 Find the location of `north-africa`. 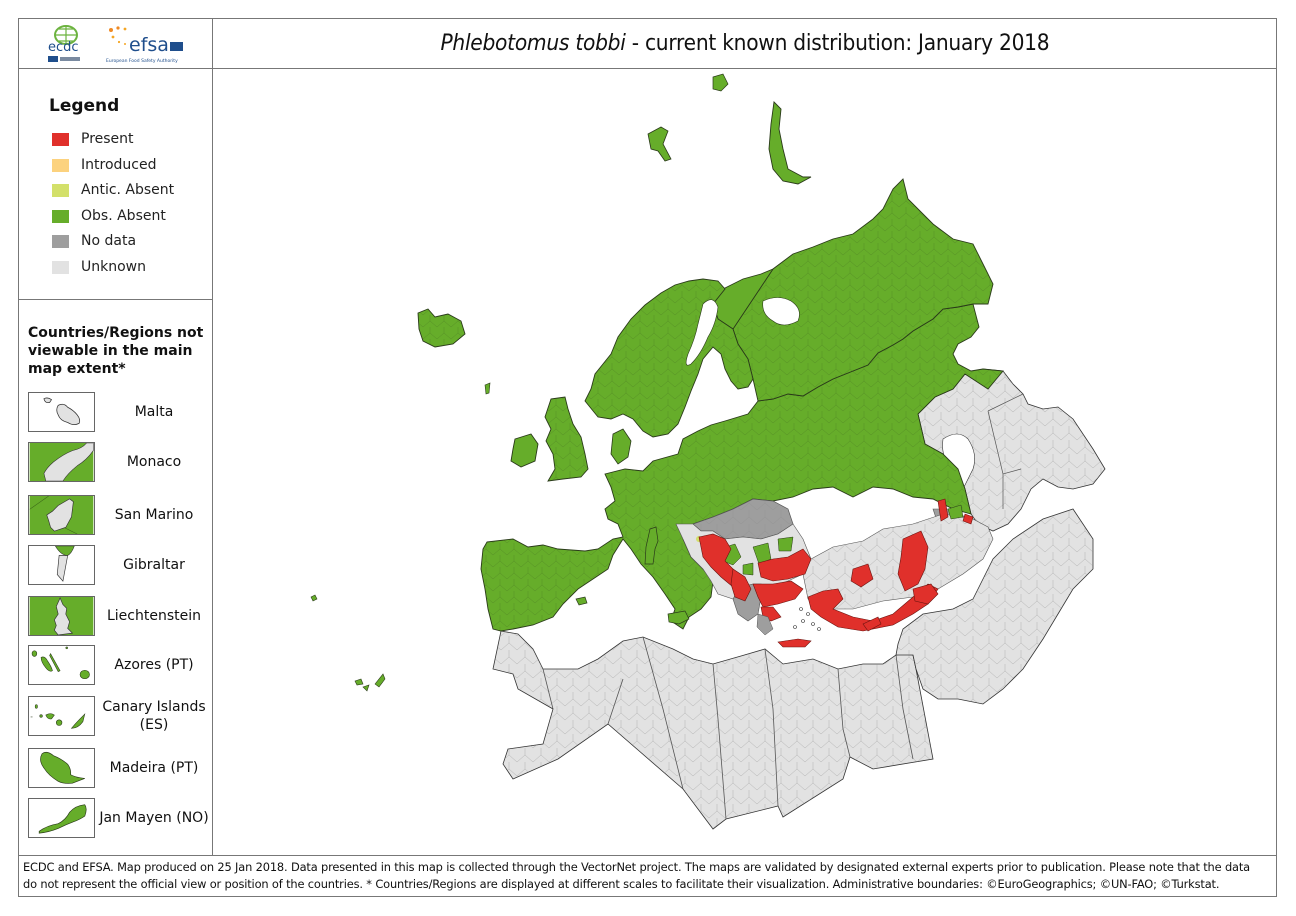

north-africa is located at coordinates (713, 730).